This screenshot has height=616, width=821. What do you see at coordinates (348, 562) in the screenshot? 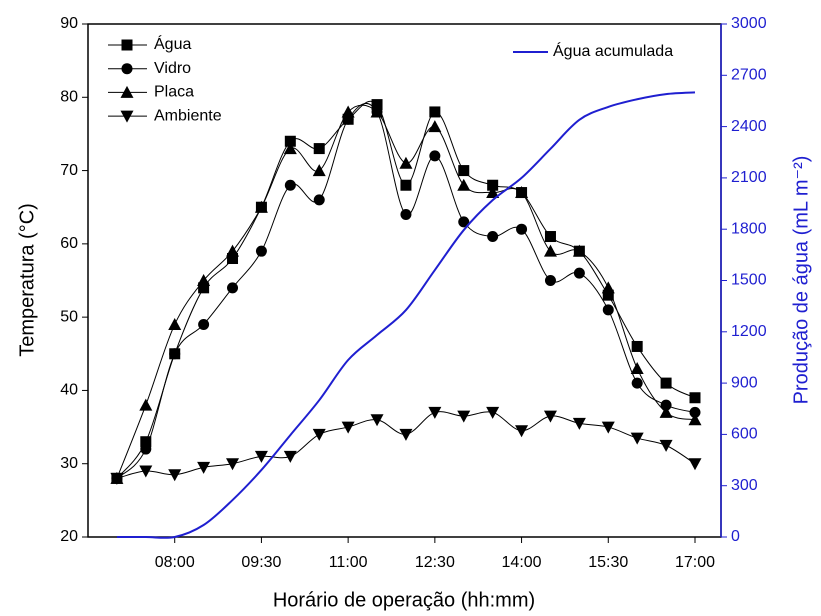
I see `x-tick-label: 11:00` at bounding box center [348, 562].